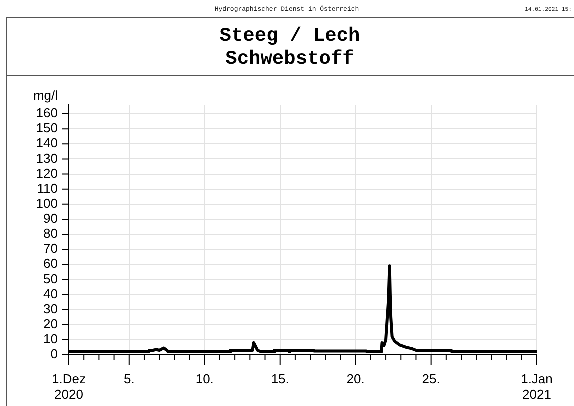 The image size is (574, 406). I want to click on x-tick-label: 5., so click(129, 378).